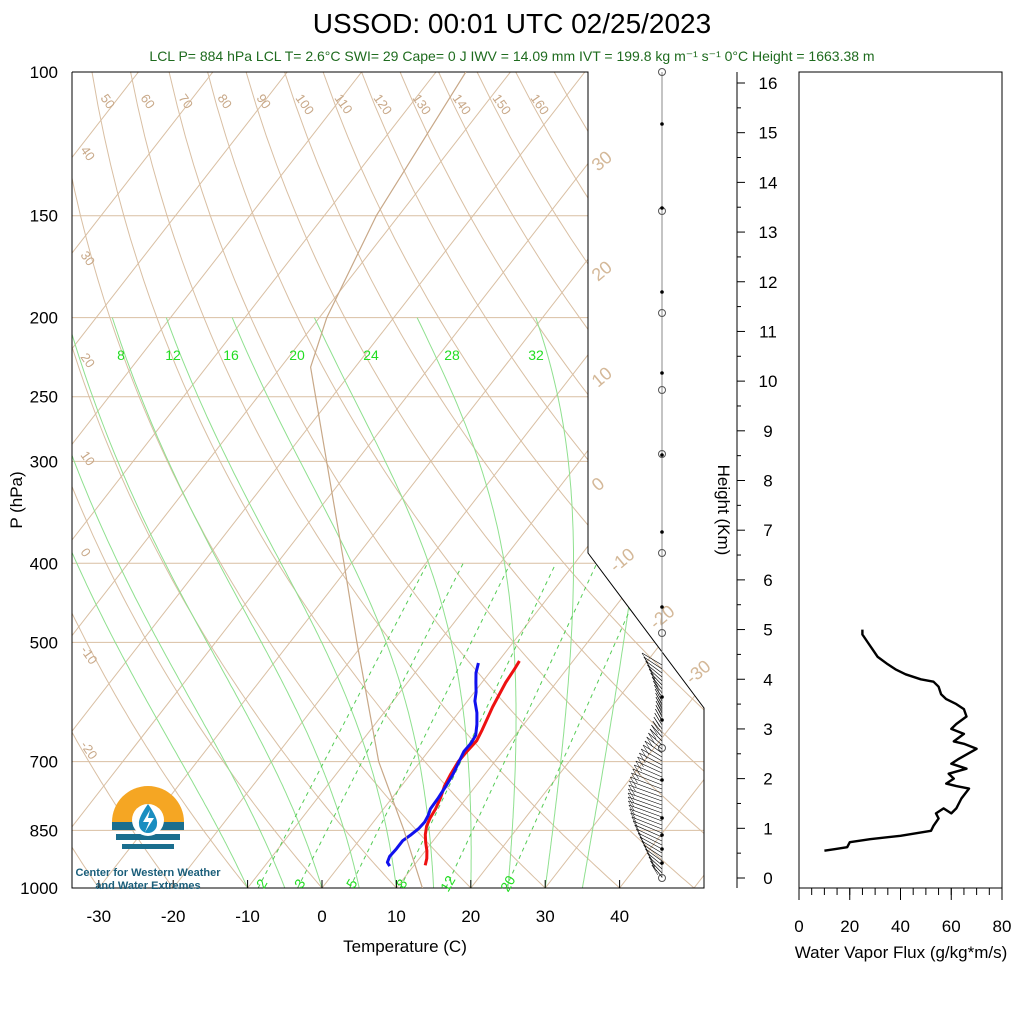 The width and height of the screenshot is (1024, 1024). What do you see at coordinates (767, 630) in the screenshot?
I see `height-tick-label: 5` at bounding box center [767, 630].